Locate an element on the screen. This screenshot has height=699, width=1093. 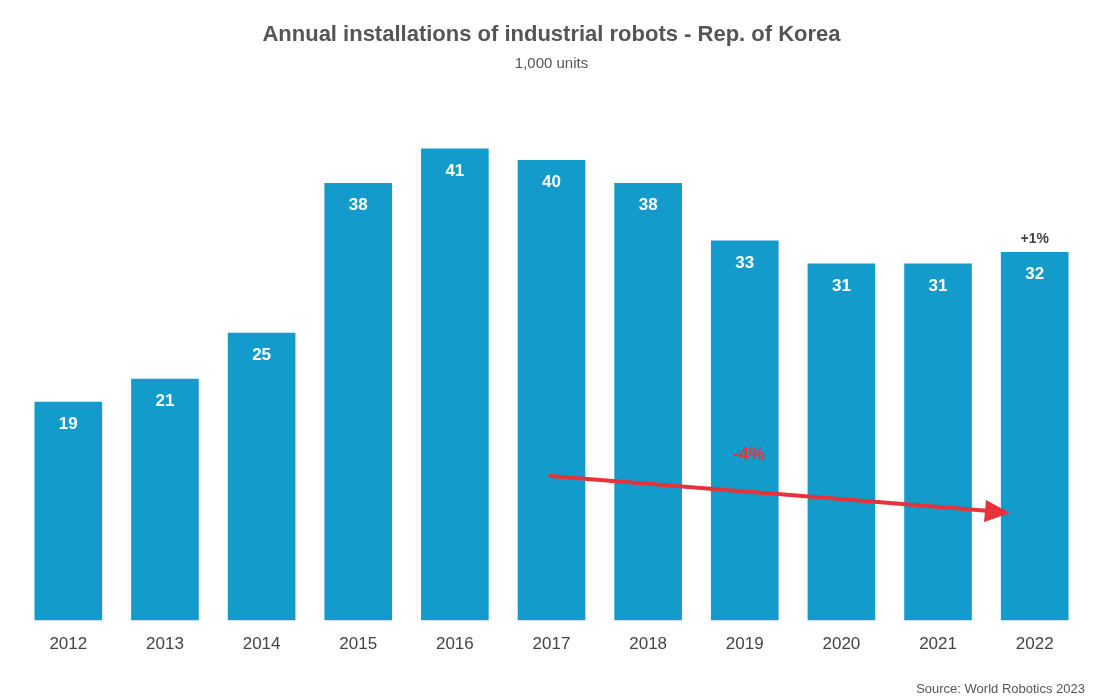
data-label: 25 is located at coordinates (262, 354).